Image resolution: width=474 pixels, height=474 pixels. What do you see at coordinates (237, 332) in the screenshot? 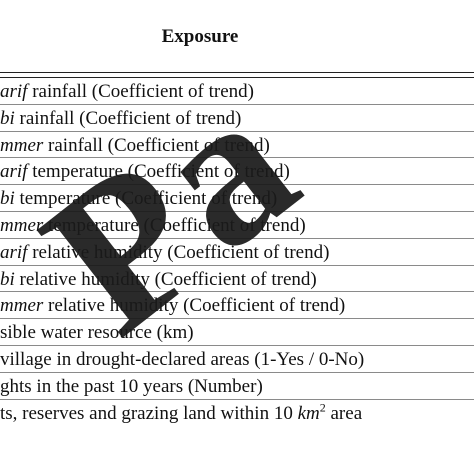
I see `table-row: sible water resource (km)` at bounding box center [237, 332].